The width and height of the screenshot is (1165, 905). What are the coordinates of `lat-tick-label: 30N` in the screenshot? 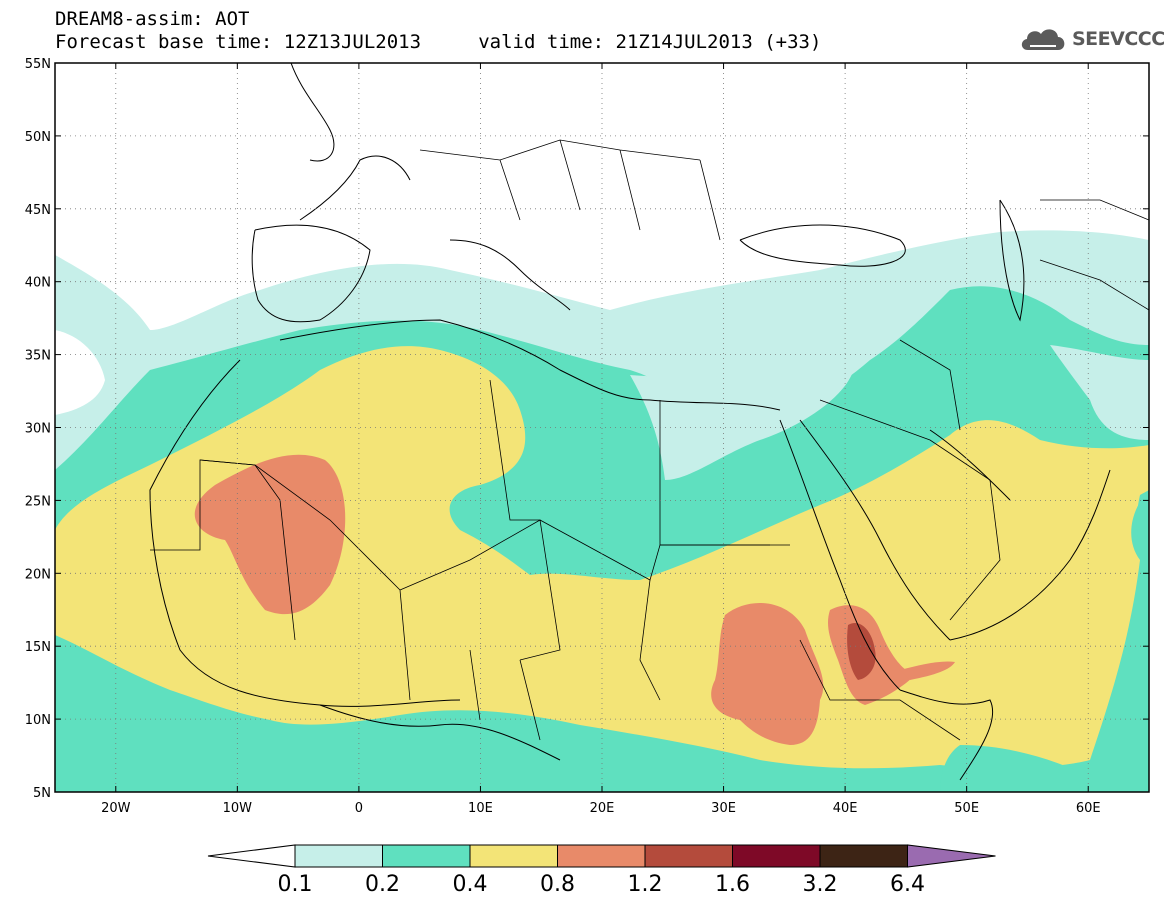 It's located at (38, 429).